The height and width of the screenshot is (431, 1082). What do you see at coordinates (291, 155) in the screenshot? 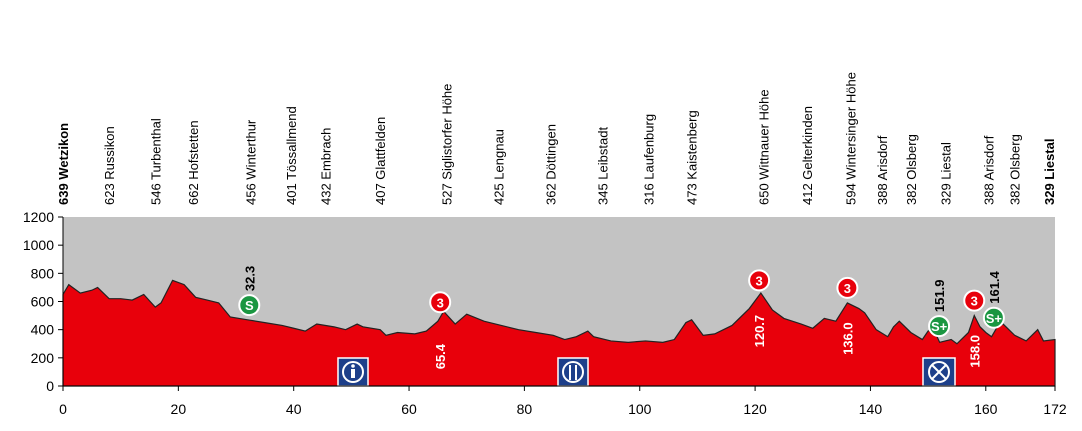
I see `waypoint-label: 401 Tössallmend` at bounding box center [291, 155].